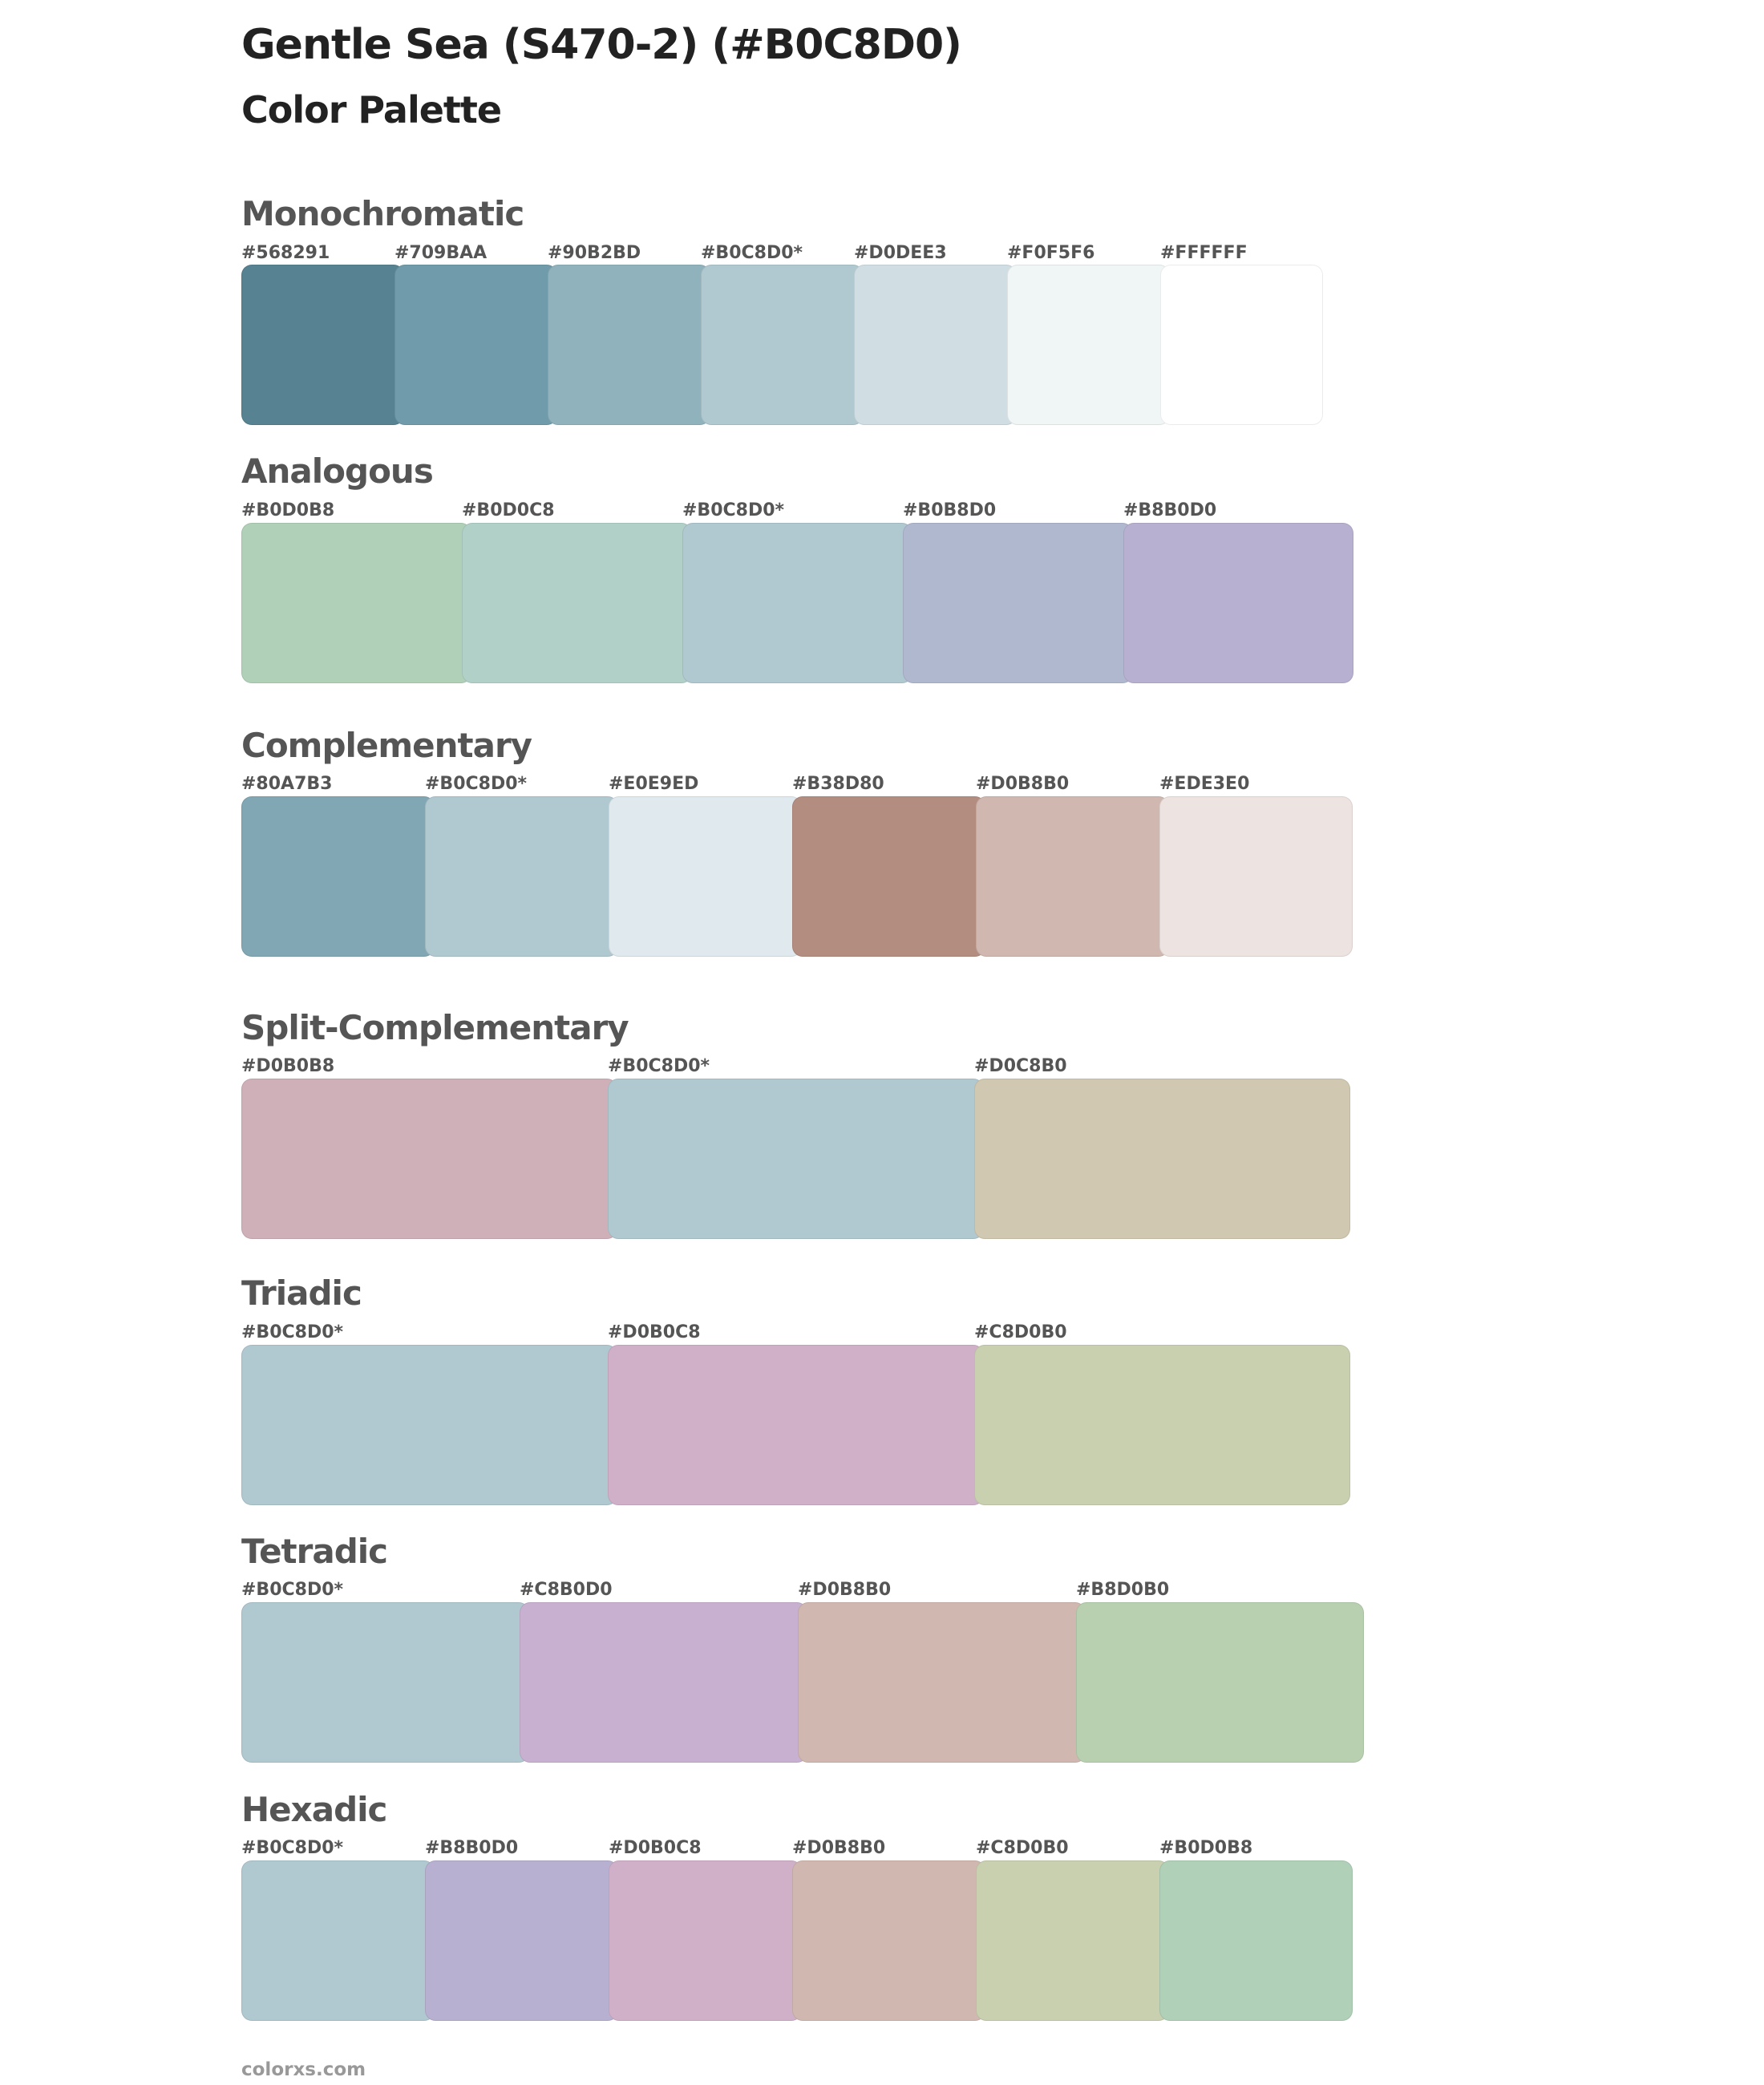 This screenshot has width=1764, height=2085. I want to click on page-title: Gentle Sea (S470-2) (#B0C8D0), so click(601, 45).